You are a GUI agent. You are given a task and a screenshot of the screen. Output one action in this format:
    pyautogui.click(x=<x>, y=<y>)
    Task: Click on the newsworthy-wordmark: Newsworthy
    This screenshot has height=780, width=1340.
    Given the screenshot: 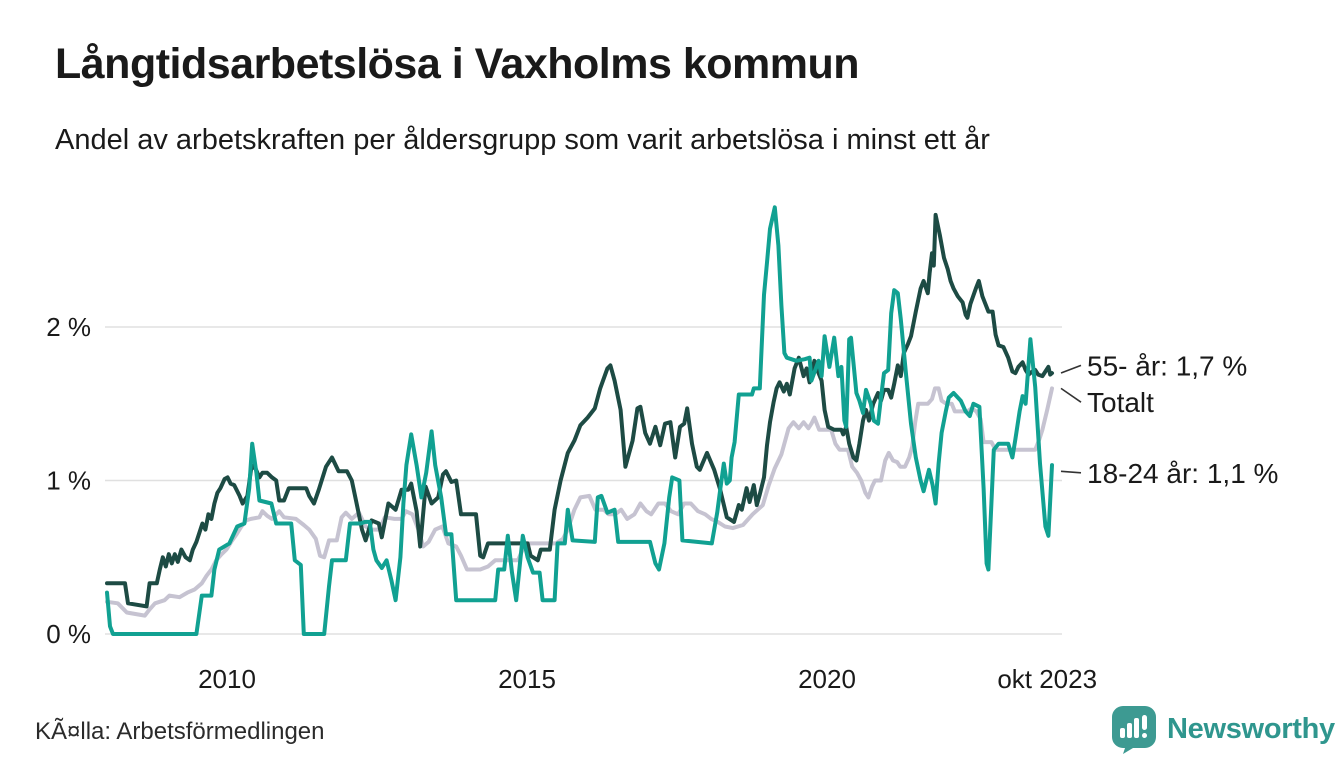 What is the action you would take?
    pyautogui.click(x=1251, y=728)
    